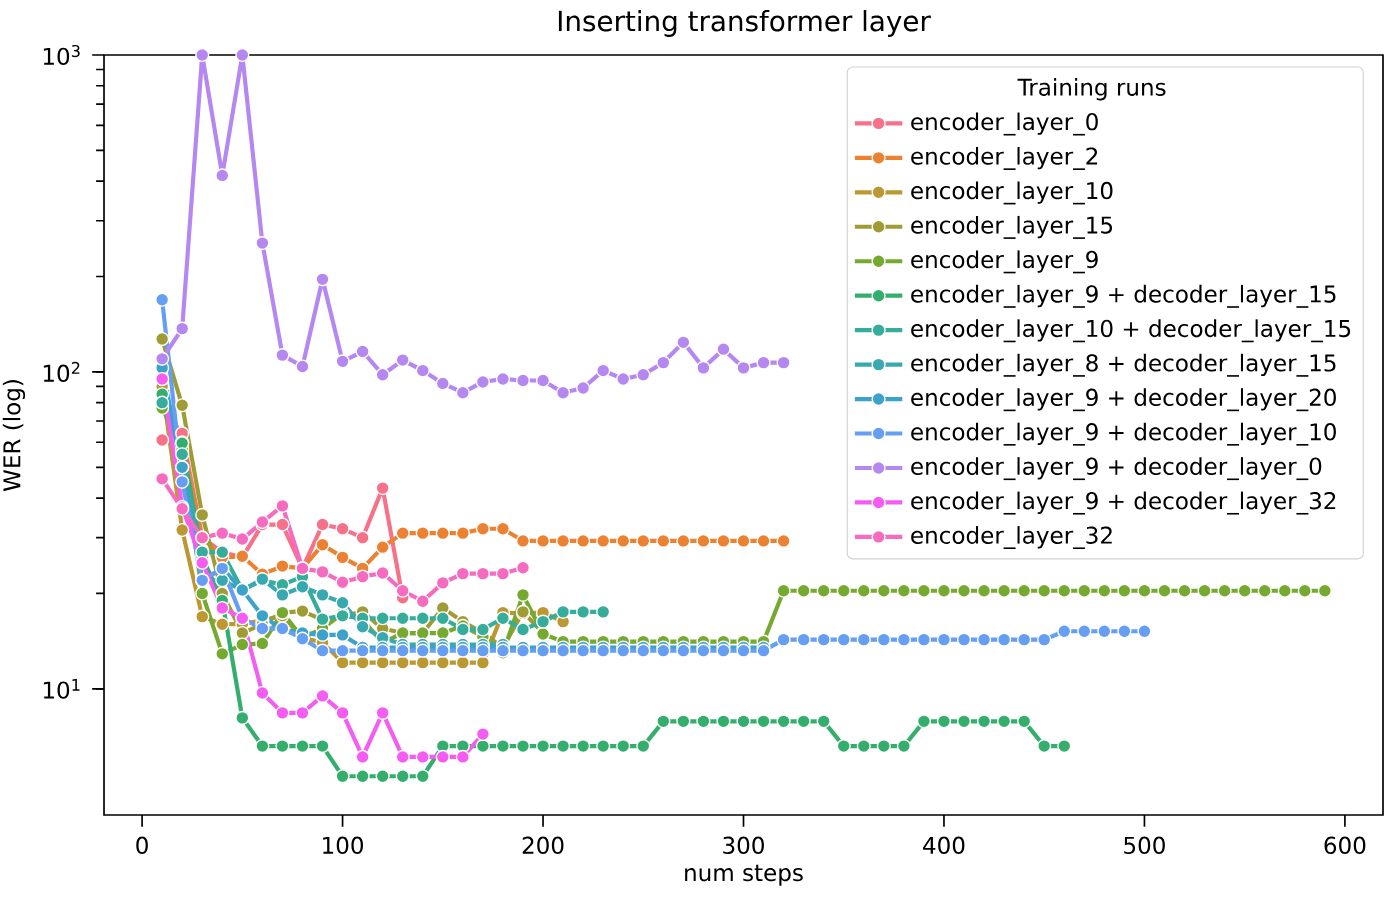 Image resolution: width=1400 pixels, height=901 pixels. Describe the element at coordinates (1123, 400) in the screenshot. I see `legend-label: encoder_layer_9 + decoder_layer_20` at that location.